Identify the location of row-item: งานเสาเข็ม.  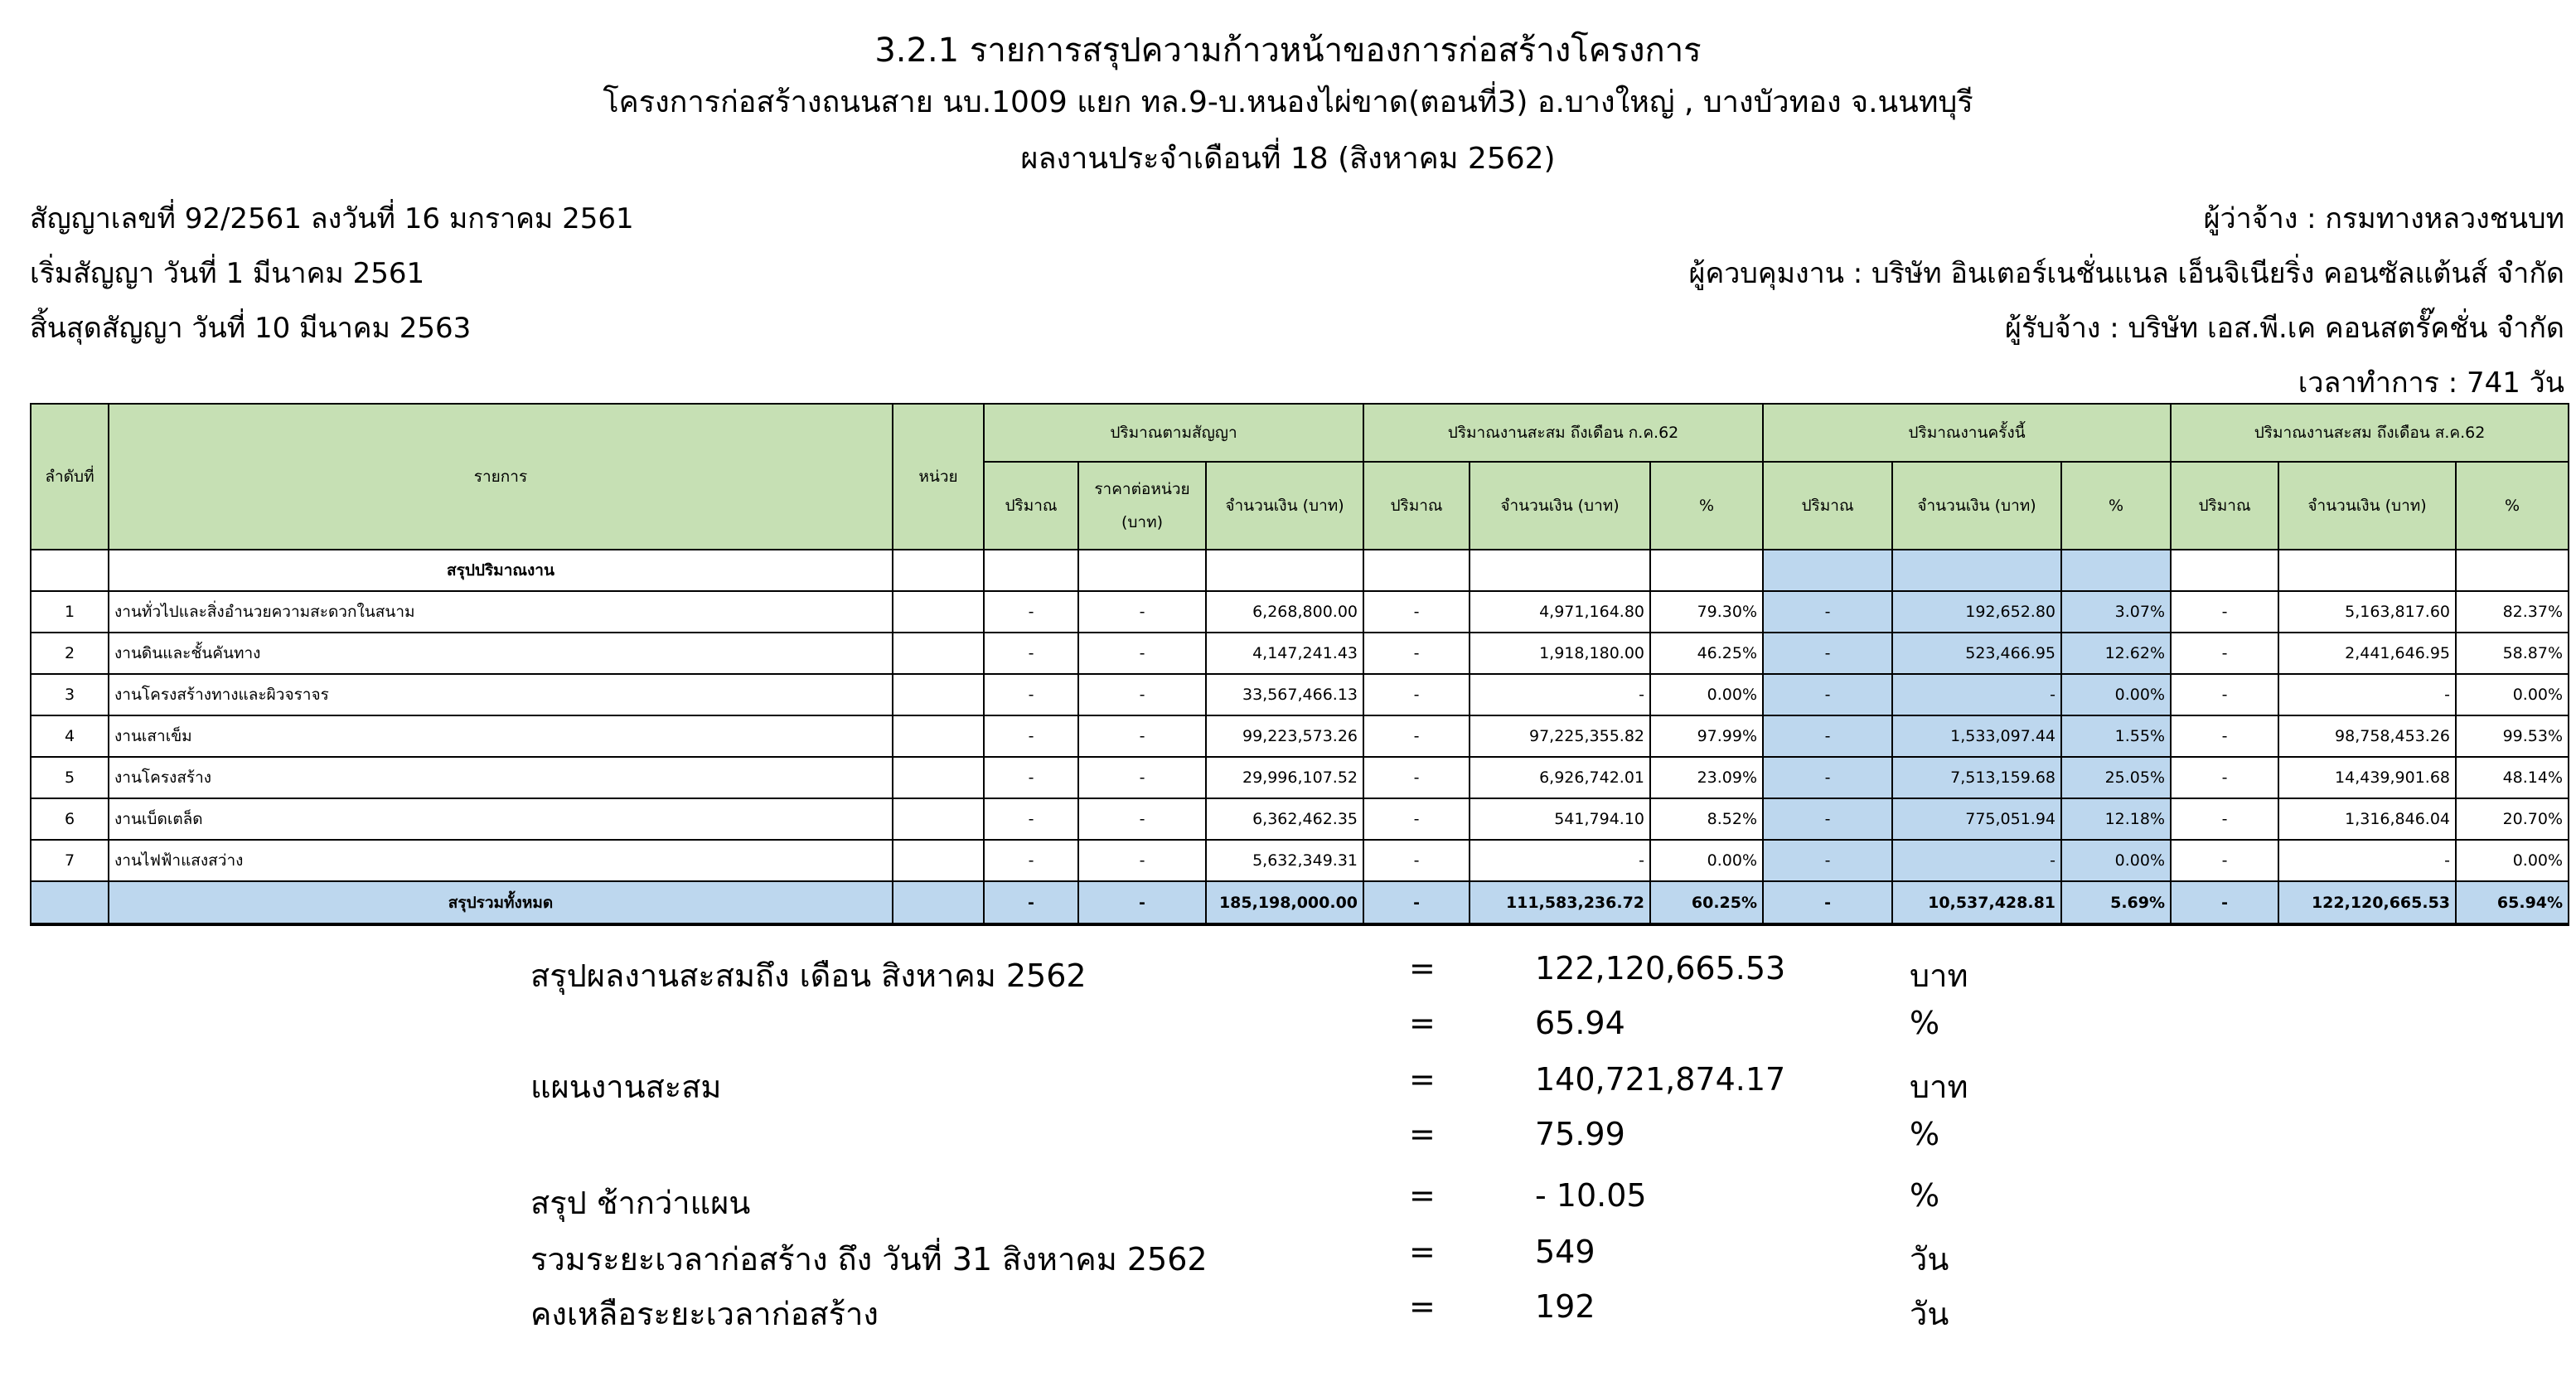
(500, 737).